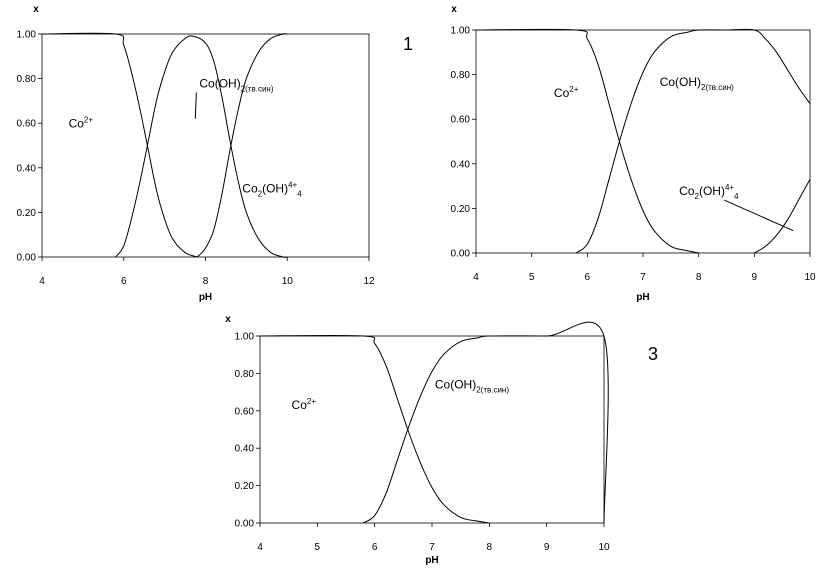  What do you see at coordinates (408, 44) in the screenshot?
I see `panel-label-1: 1` at bounding box center [408, 44].